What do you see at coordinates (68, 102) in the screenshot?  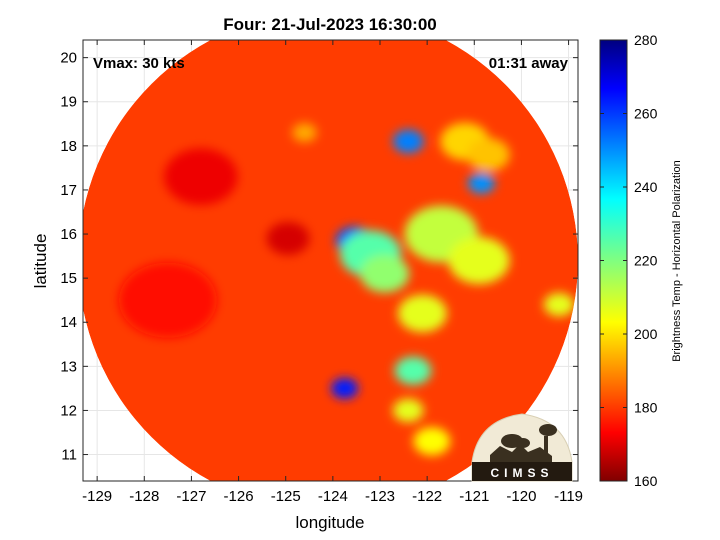 I see `y-tick-label: 19` at bounding box center [68, 102].